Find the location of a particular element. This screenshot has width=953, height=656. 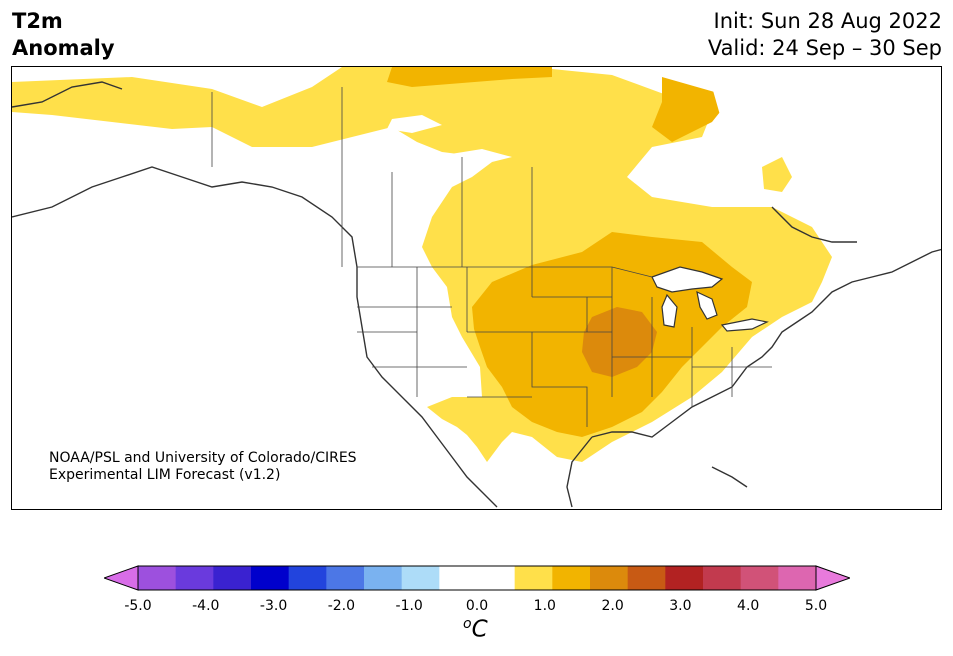

units-degree-symbol: o is located at coordinates (467, 624).